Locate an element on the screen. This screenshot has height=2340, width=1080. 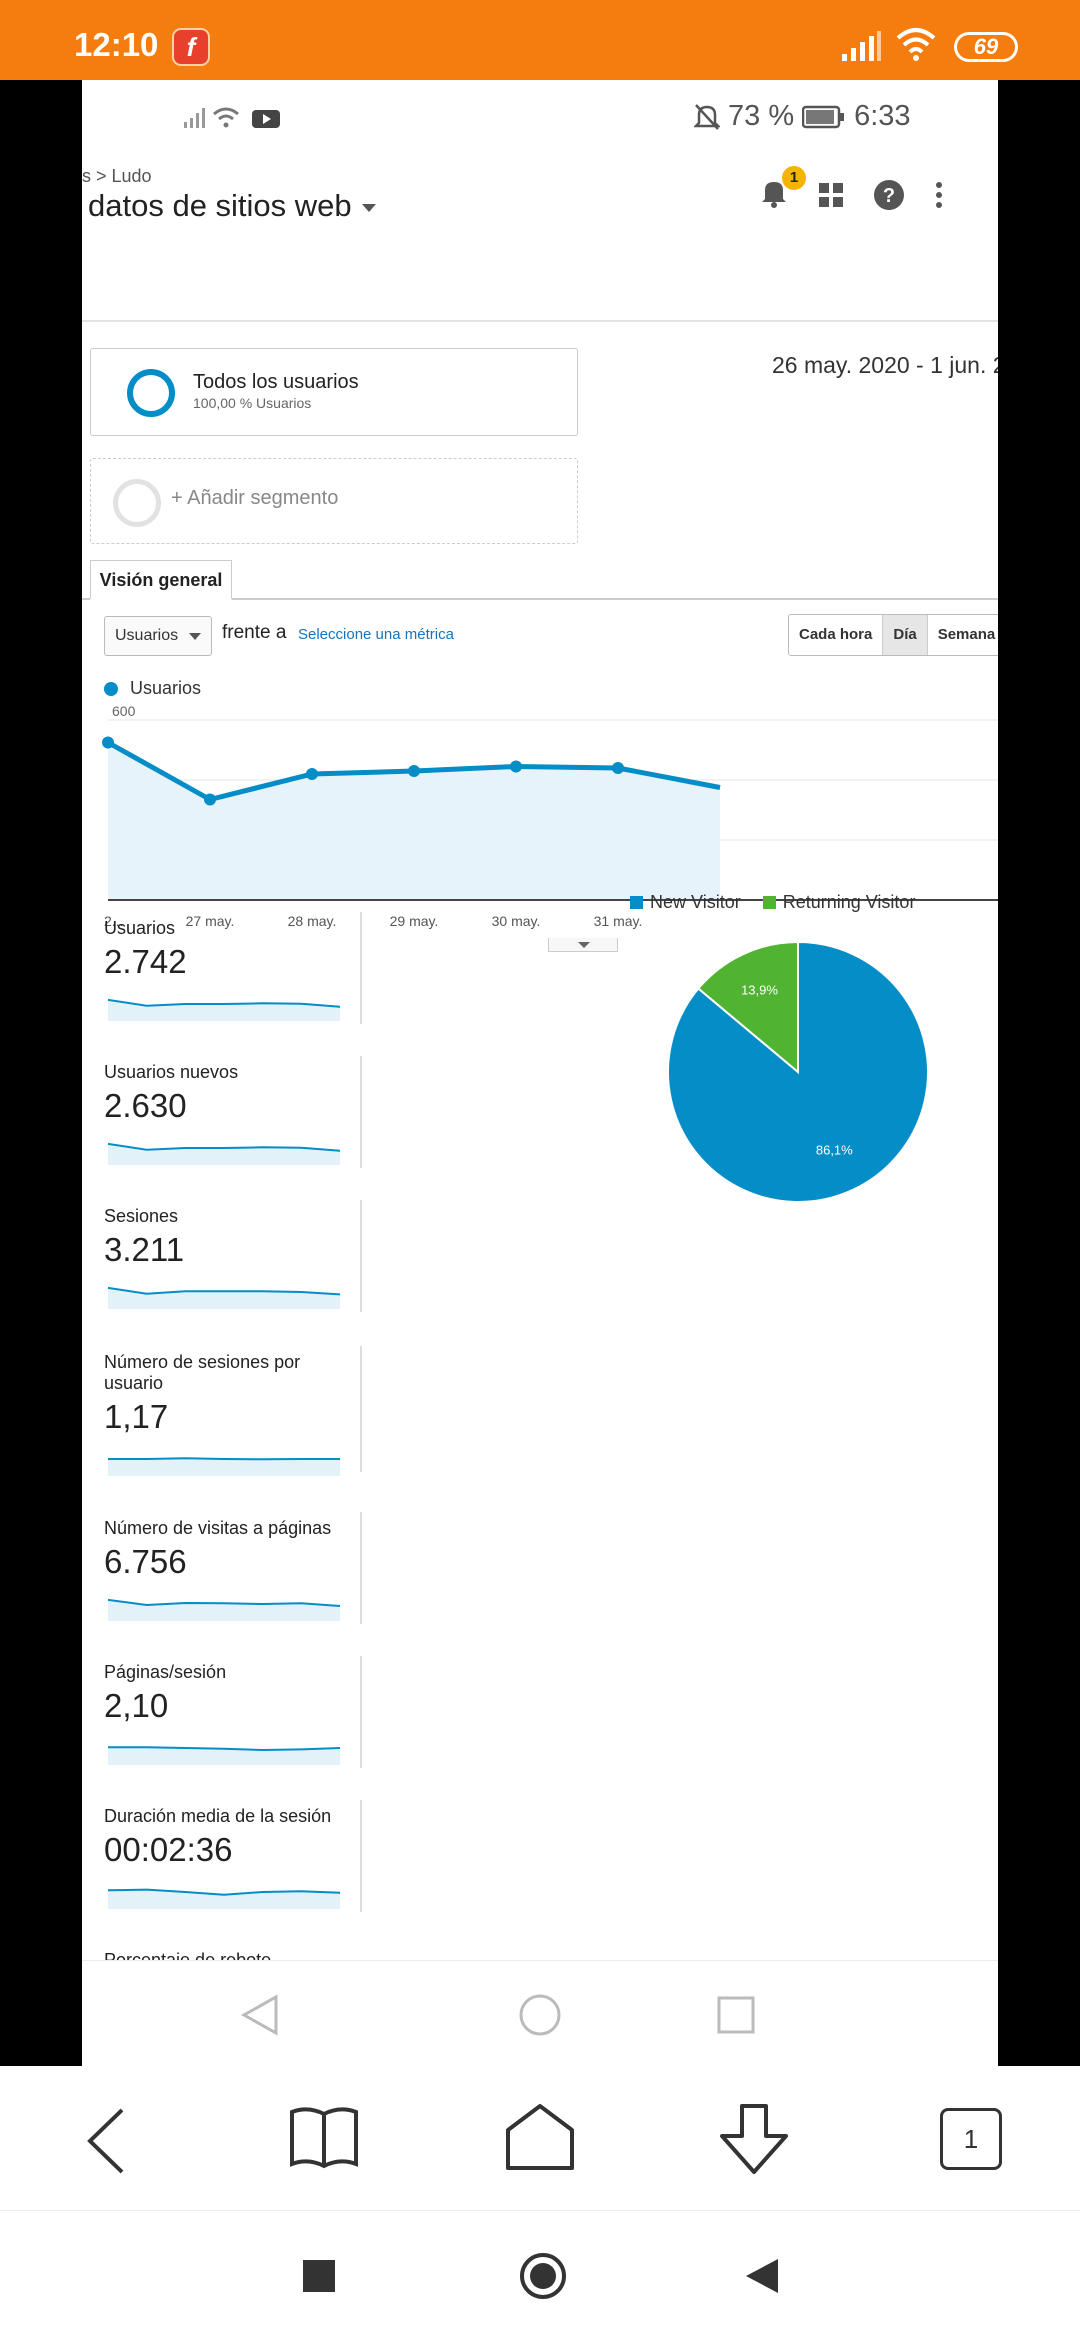
legend-dot-icon is located at coordinates (111, 688).